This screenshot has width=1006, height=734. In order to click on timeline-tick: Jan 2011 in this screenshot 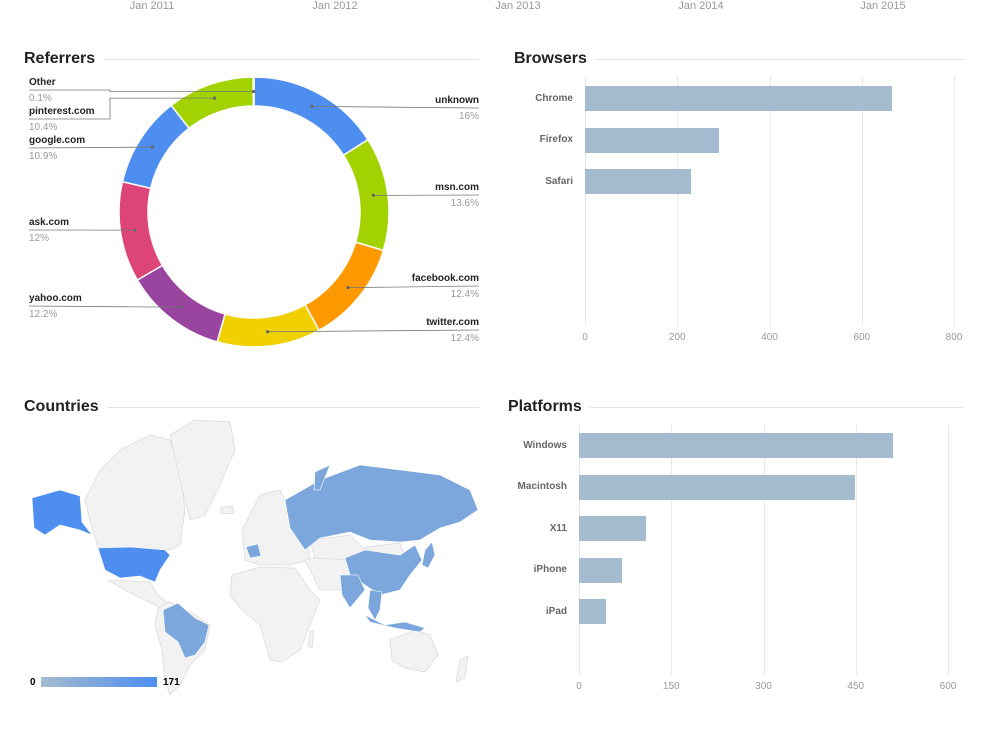, I will do `click(152, 6)`.